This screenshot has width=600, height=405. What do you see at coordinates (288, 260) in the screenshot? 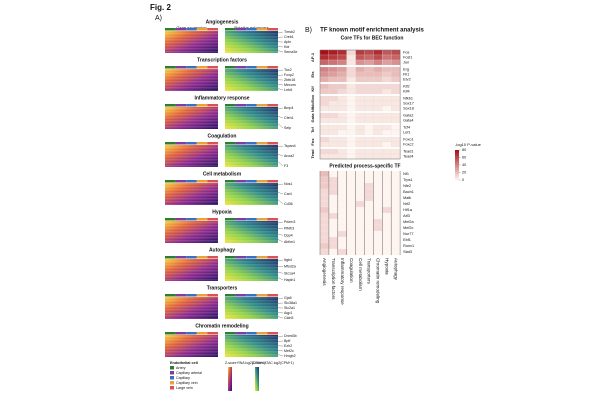
I see `gene-label: Itgb4` at bounding box center [288, 260].